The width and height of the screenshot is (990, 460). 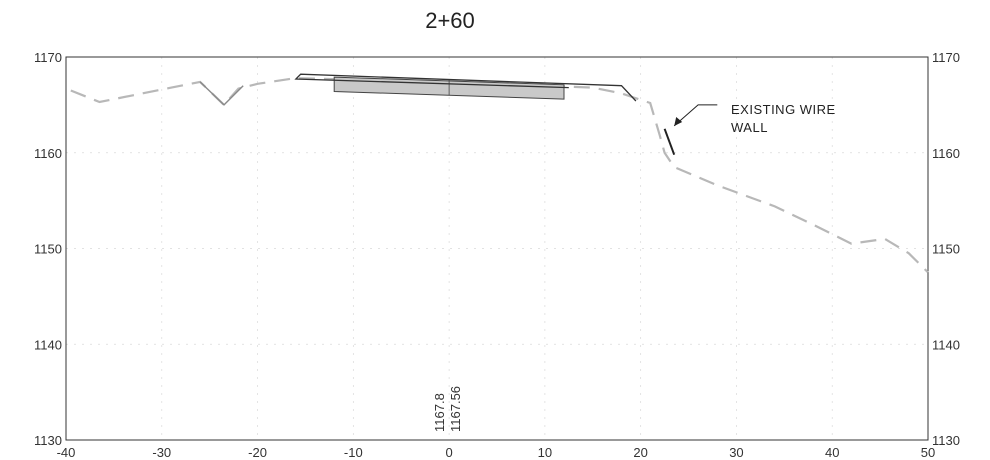 What do you see at coordinates (946, 440) in the screenshot?
I see `y-tick-label-right: 1130` at bounding box center [946, 440].